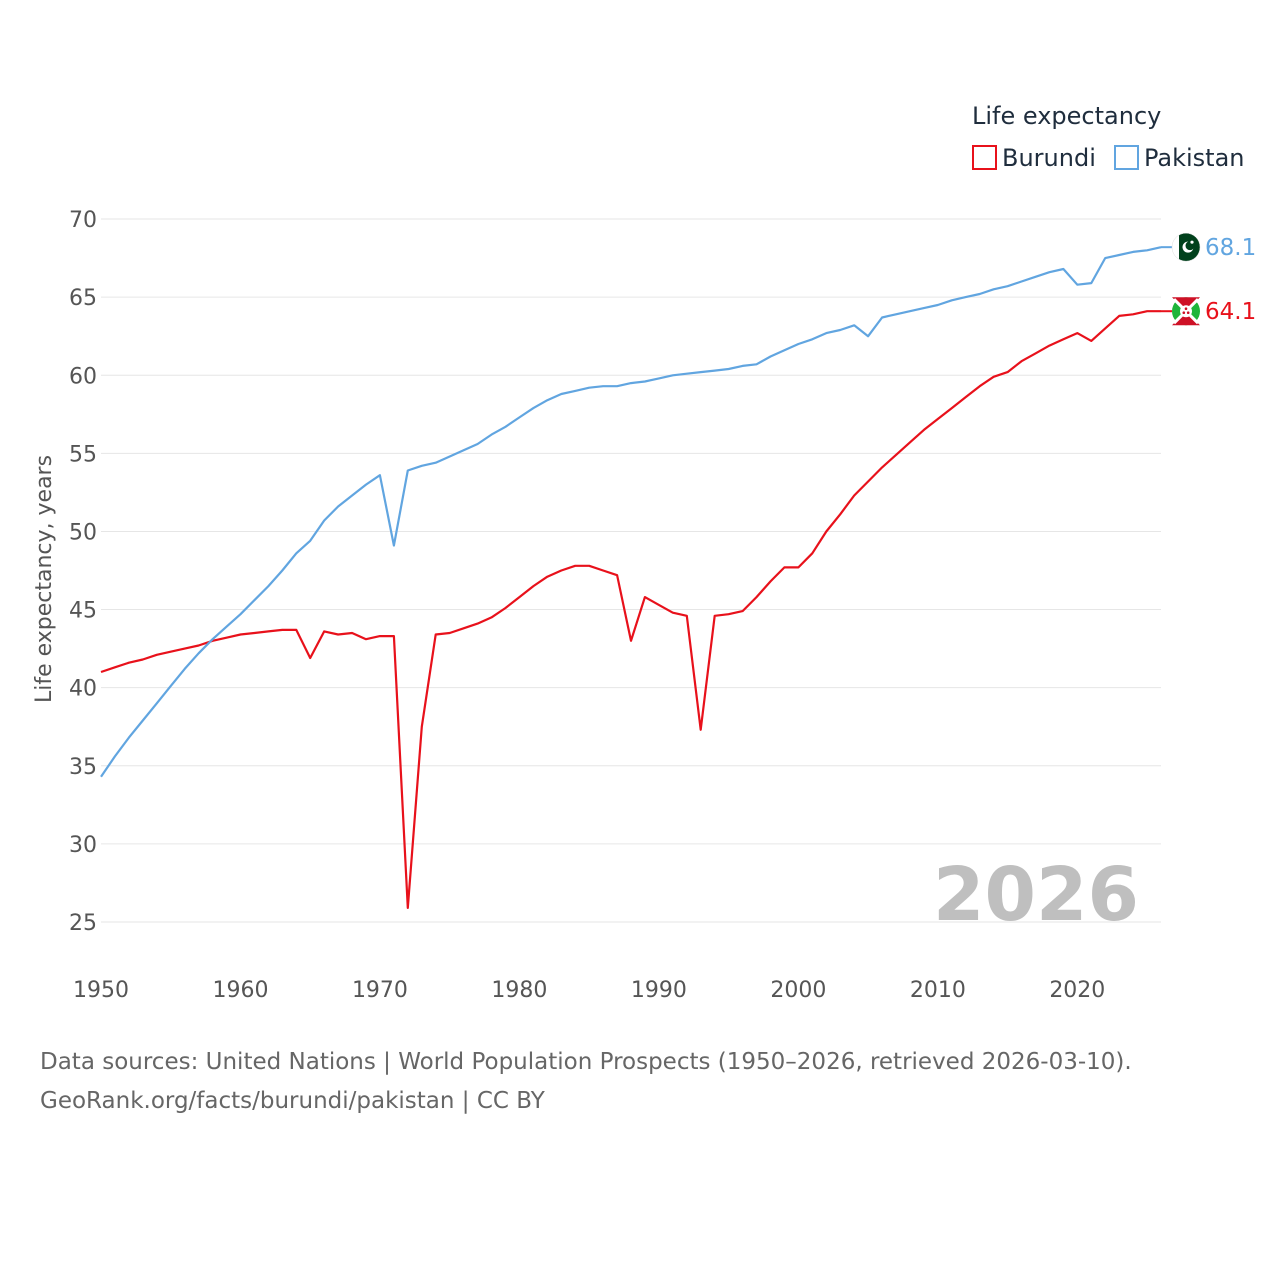 Image resolution: width=1280 pixels, height=1280 pixels. I want to click on y-axis-title: Life expectancy, years, so click(44, 579).